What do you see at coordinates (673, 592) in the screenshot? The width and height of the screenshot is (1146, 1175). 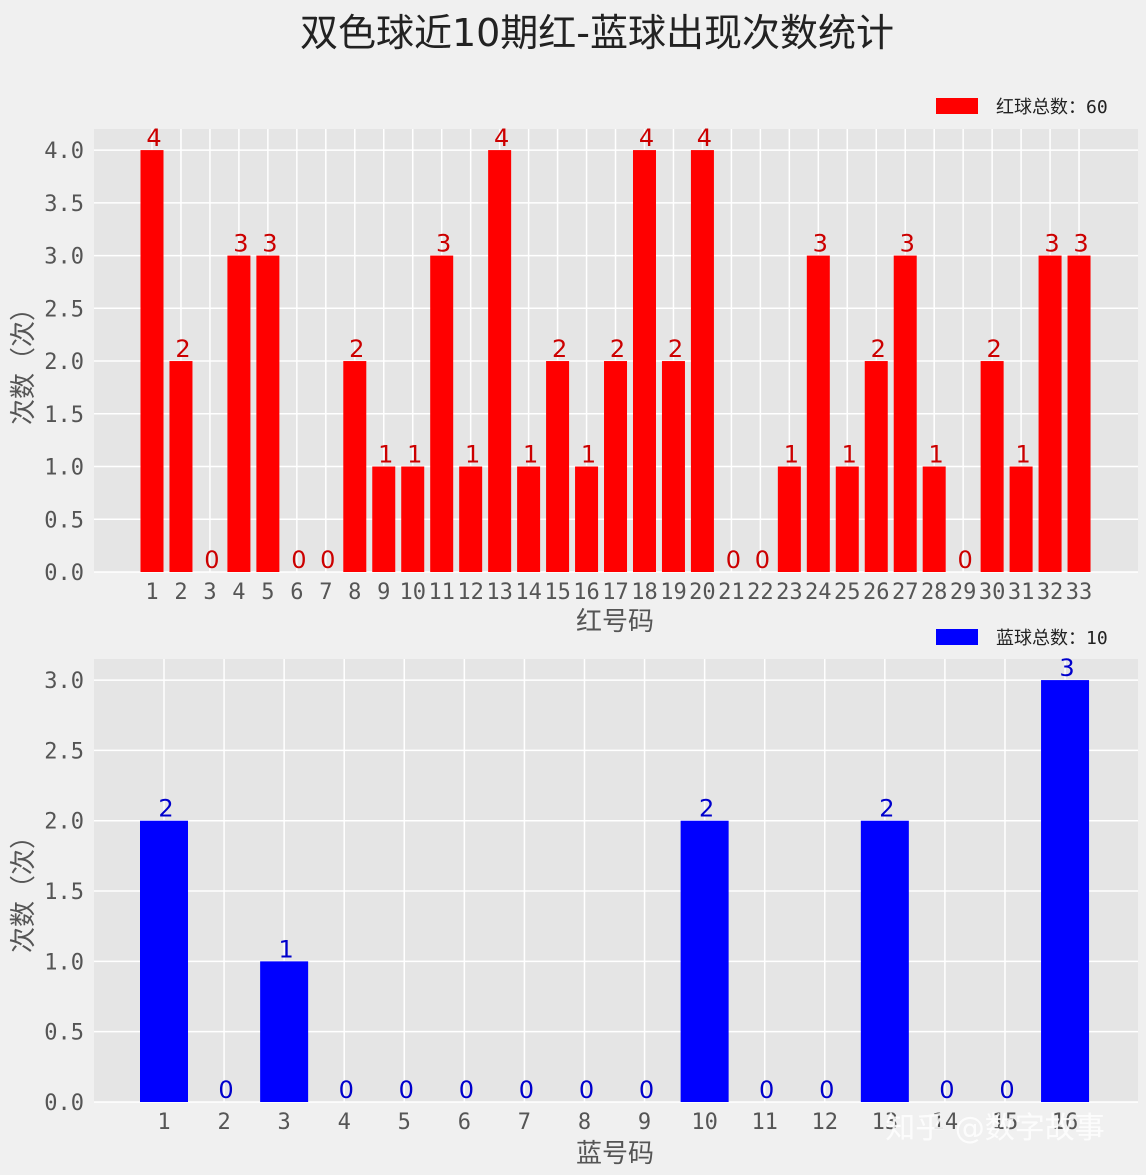 I see `red-x-tick-label: 19` at bounding box center [673, 592].